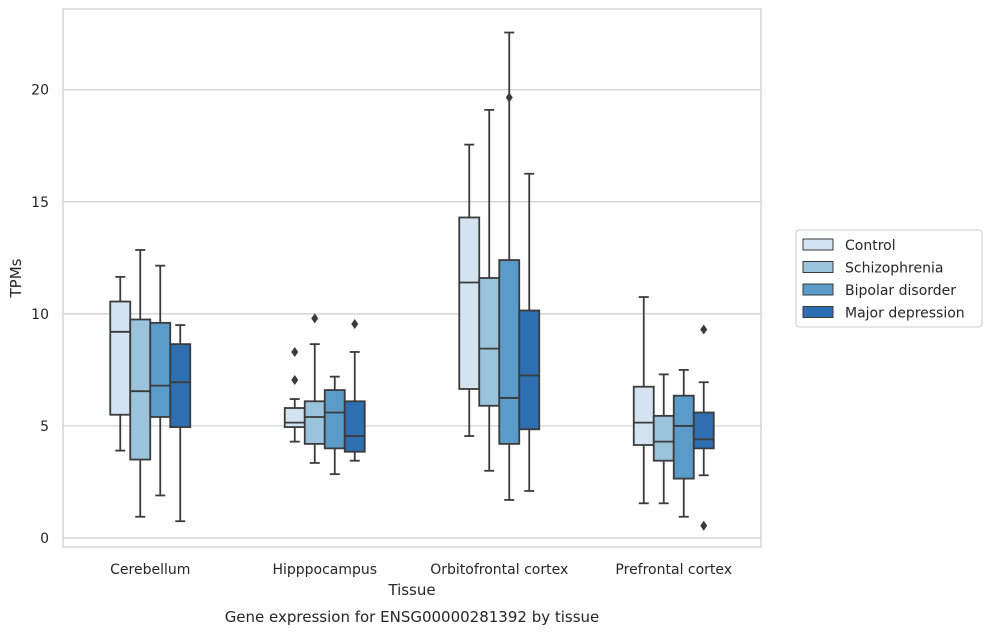 This screenshot has width=993, height=634. Describe the element at coordinates (894, 269) in the screenshot. I see `legend-label: Schizophrenia` at that location.